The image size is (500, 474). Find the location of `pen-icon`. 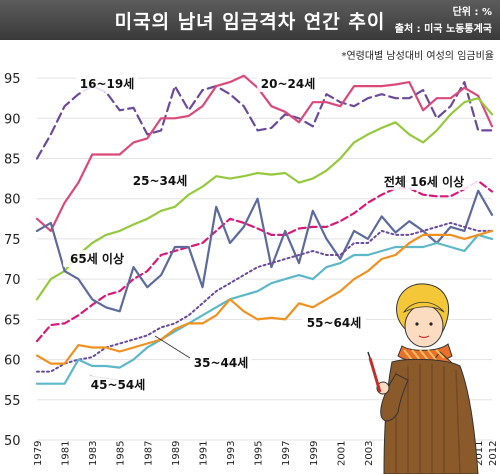

pen-icon is located at coordinates (375, 375).